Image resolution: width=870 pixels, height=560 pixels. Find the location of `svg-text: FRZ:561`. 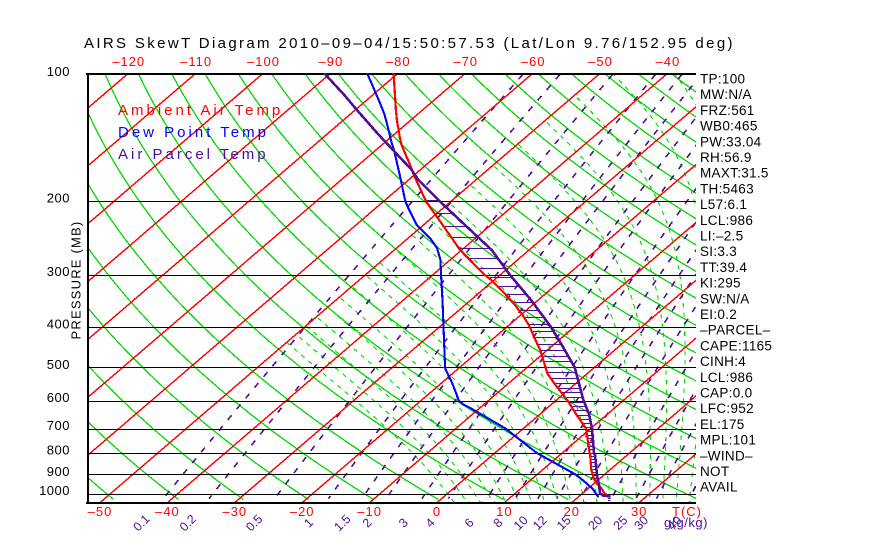

svg-text: FRZ:561 is located at coordinates (727, 110).